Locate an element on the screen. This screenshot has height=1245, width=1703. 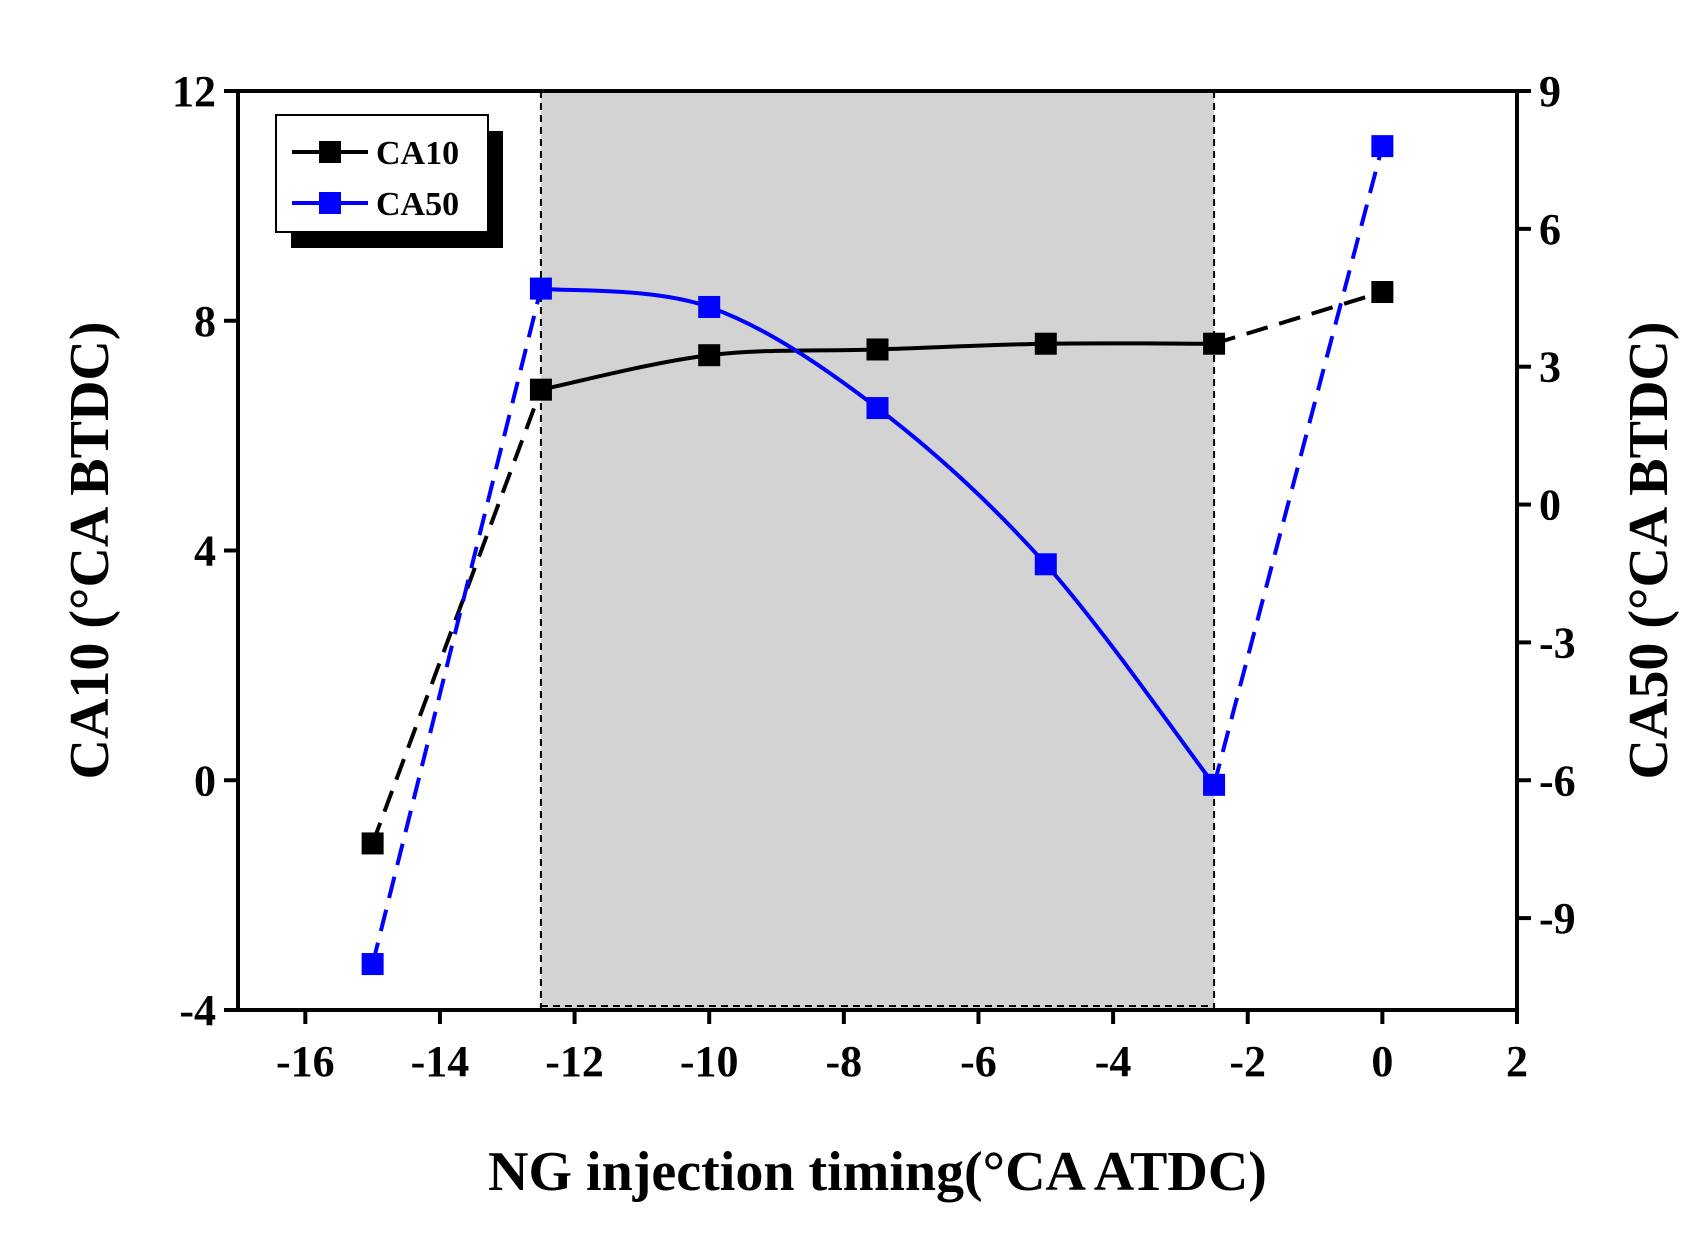
y-left-tick-label: 4 is located at coordinates (205, 551).